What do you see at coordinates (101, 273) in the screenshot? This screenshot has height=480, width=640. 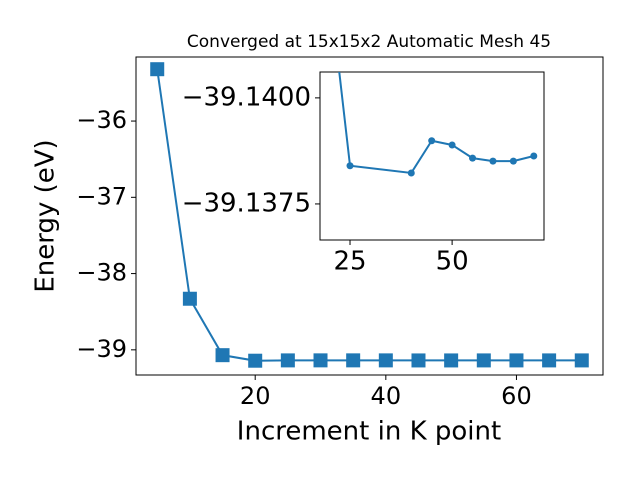 I see `y-tick-label: −38` at bounding box center [101, 273].